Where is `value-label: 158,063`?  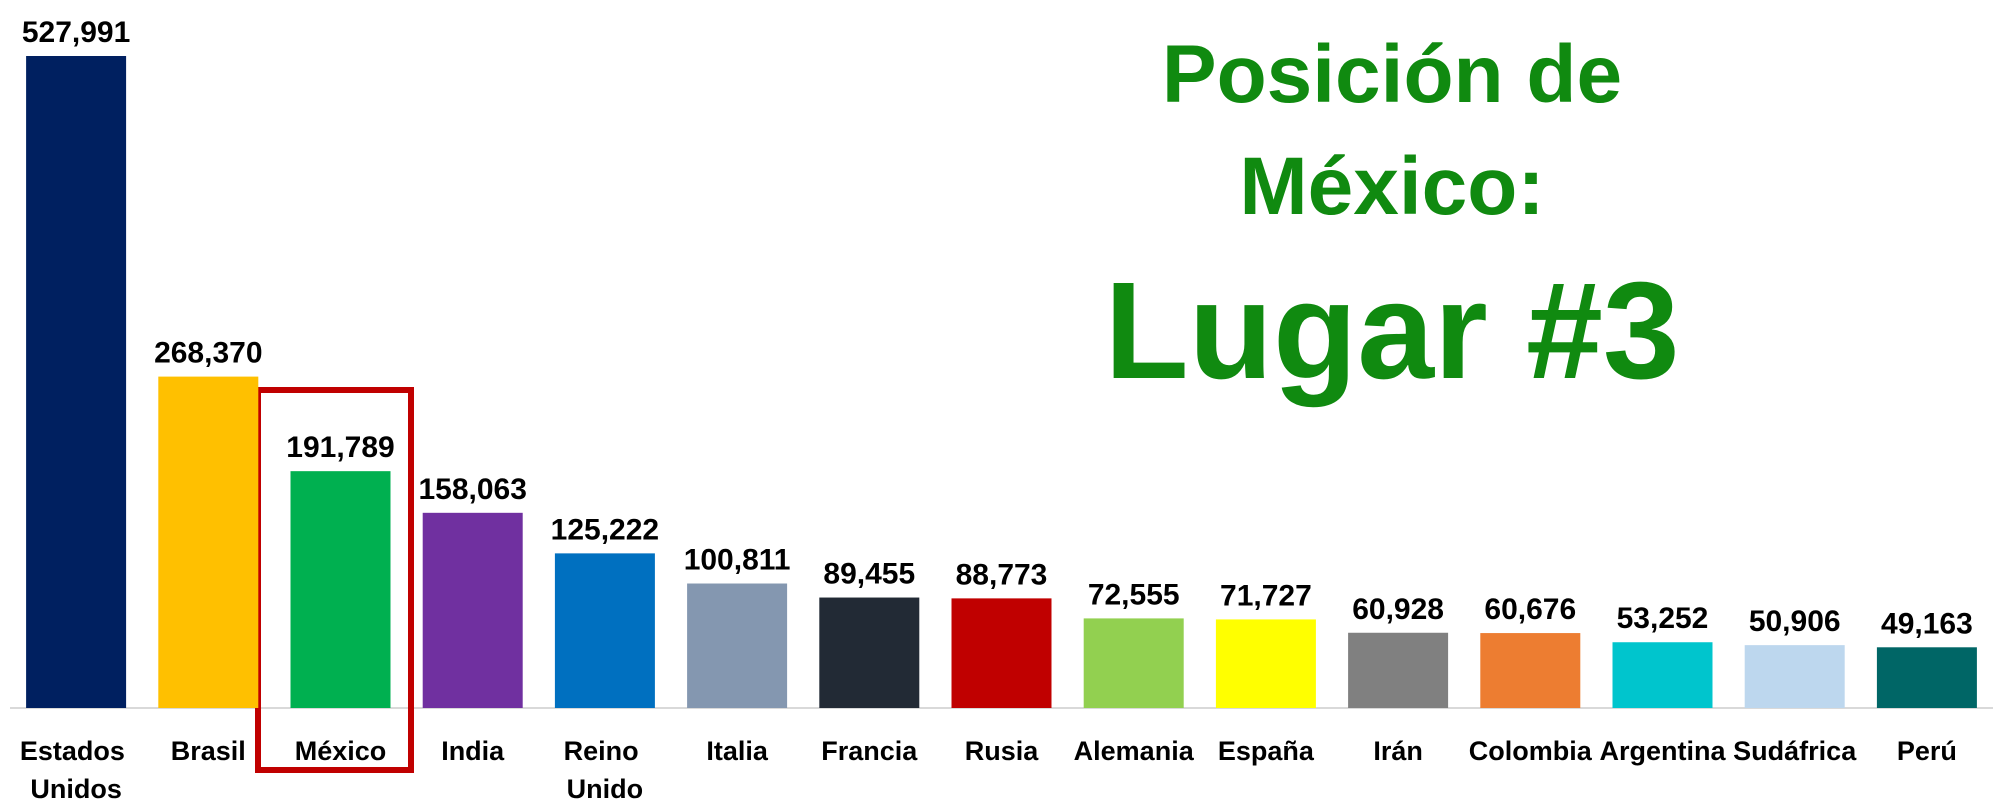 value-label: 158,063 is located at coordinates (472, 489).